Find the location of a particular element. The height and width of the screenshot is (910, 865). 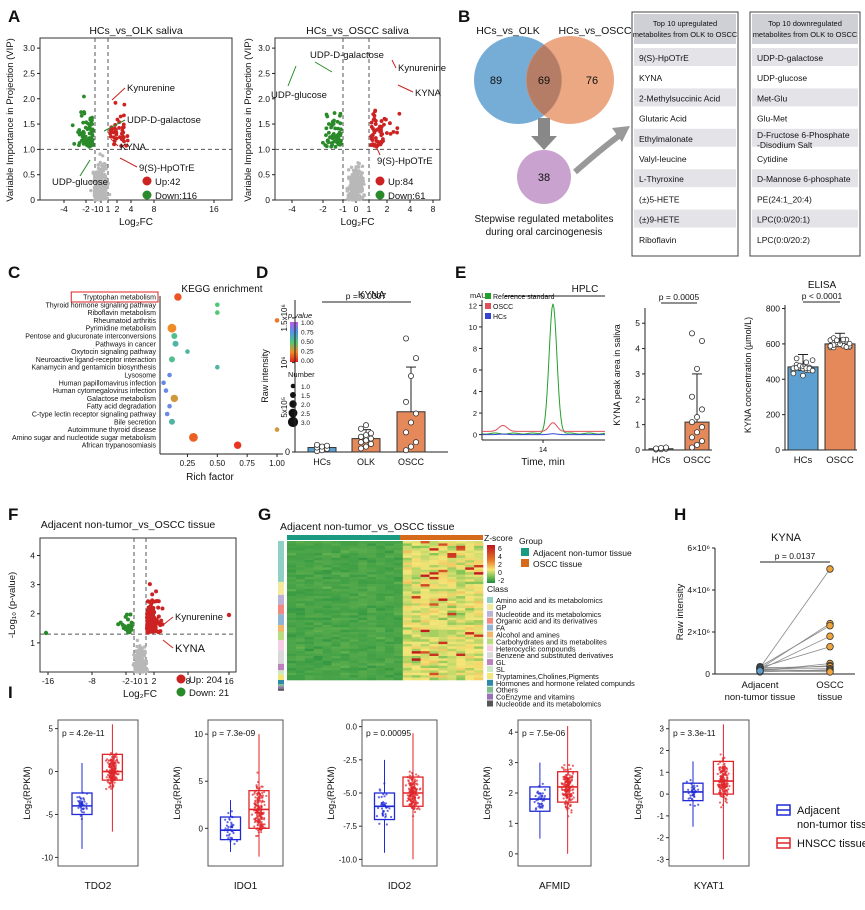

p-value-label: p = 0.00095 is located at coordinates (388, 733).